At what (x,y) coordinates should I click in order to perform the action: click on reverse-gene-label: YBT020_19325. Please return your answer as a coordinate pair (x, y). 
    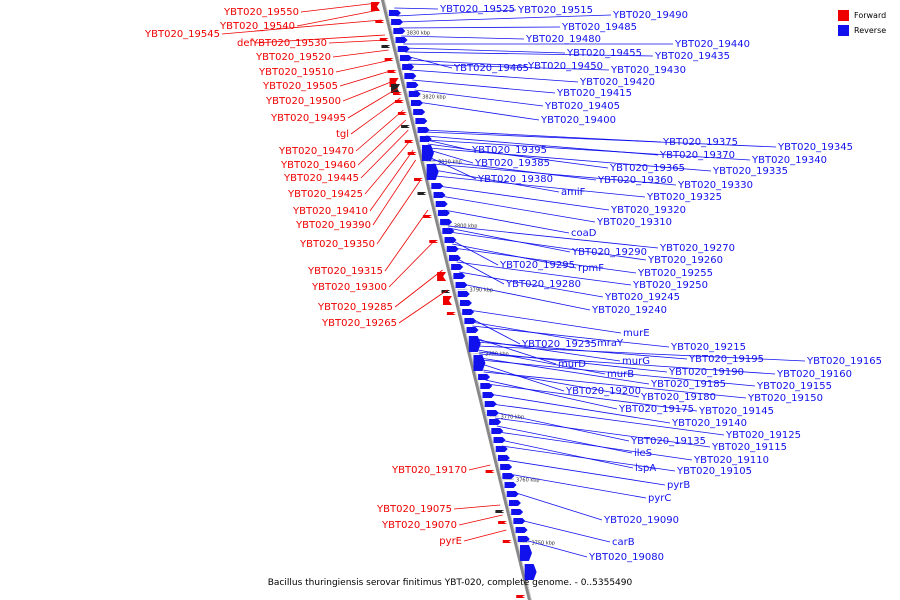
    Looking at the image, I should click on (684, 197).